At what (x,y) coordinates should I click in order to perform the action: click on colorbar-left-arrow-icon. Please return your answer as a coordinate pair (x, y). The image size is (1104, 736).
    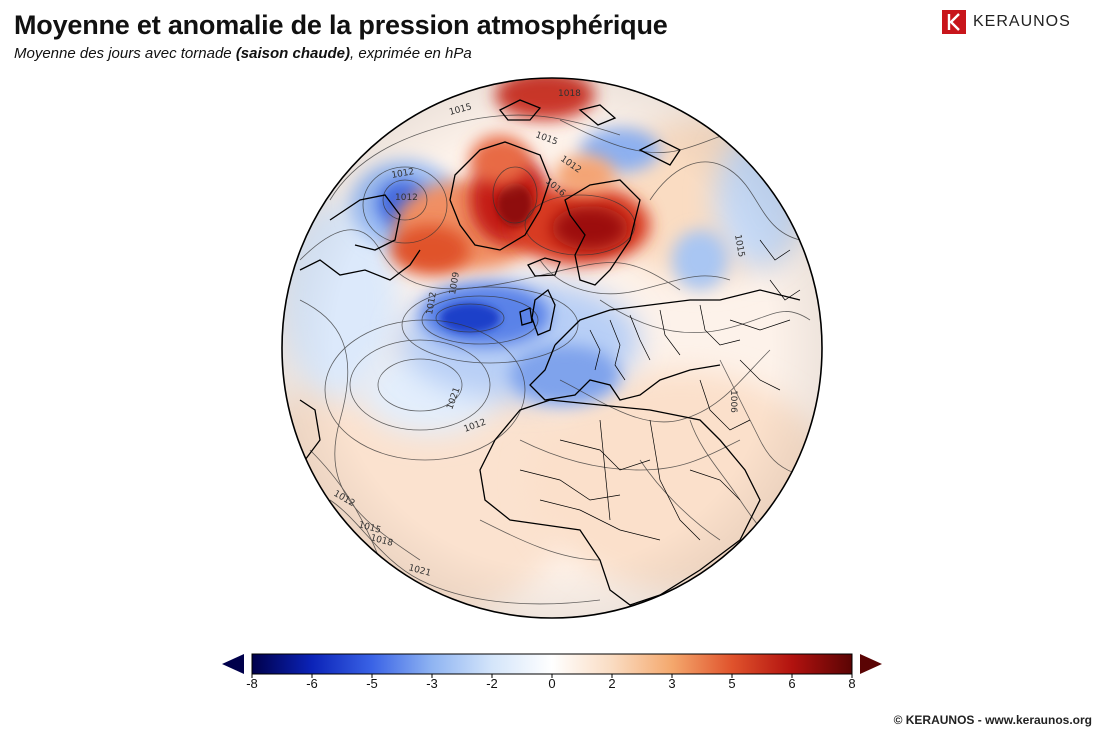
    Looking at the image, I should click on (233, 664).